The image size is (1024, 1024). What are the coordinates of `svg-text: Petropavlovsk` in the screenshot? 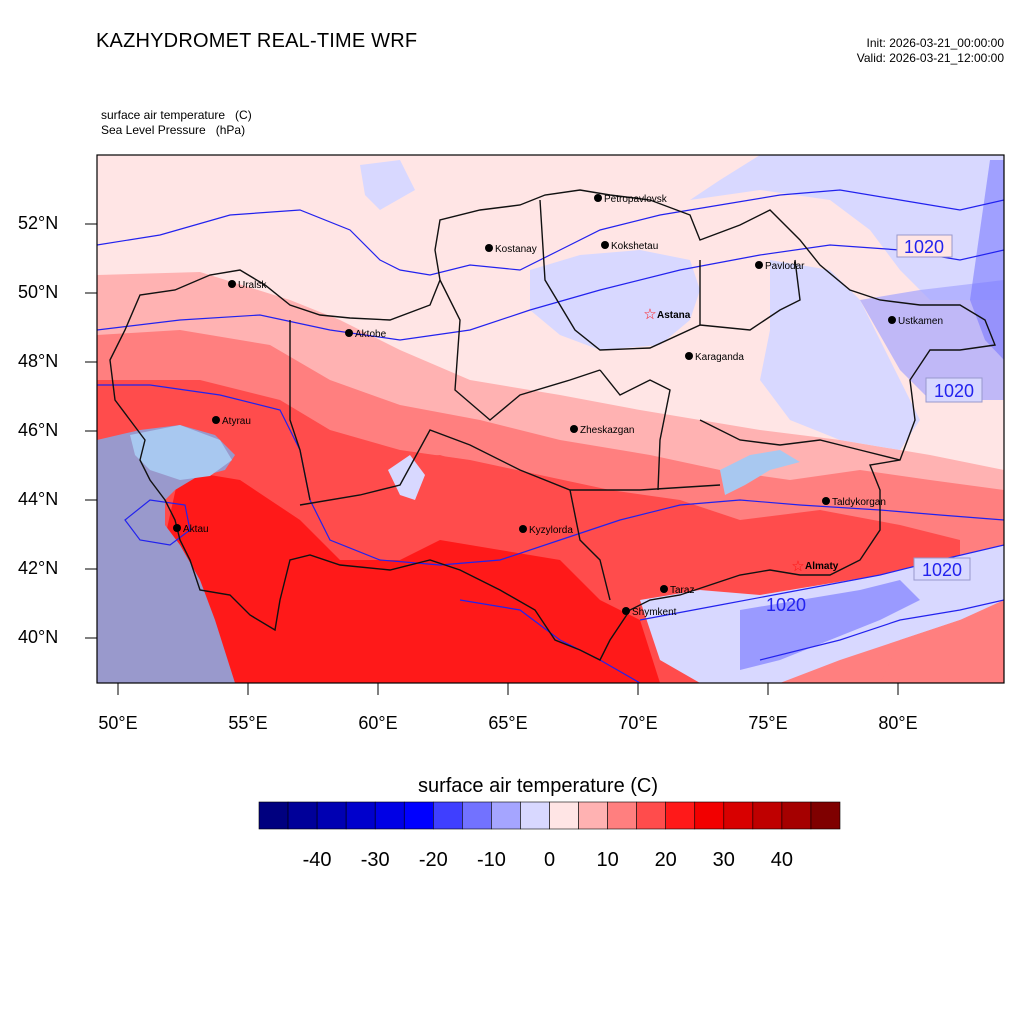 It's located at (636, 199).